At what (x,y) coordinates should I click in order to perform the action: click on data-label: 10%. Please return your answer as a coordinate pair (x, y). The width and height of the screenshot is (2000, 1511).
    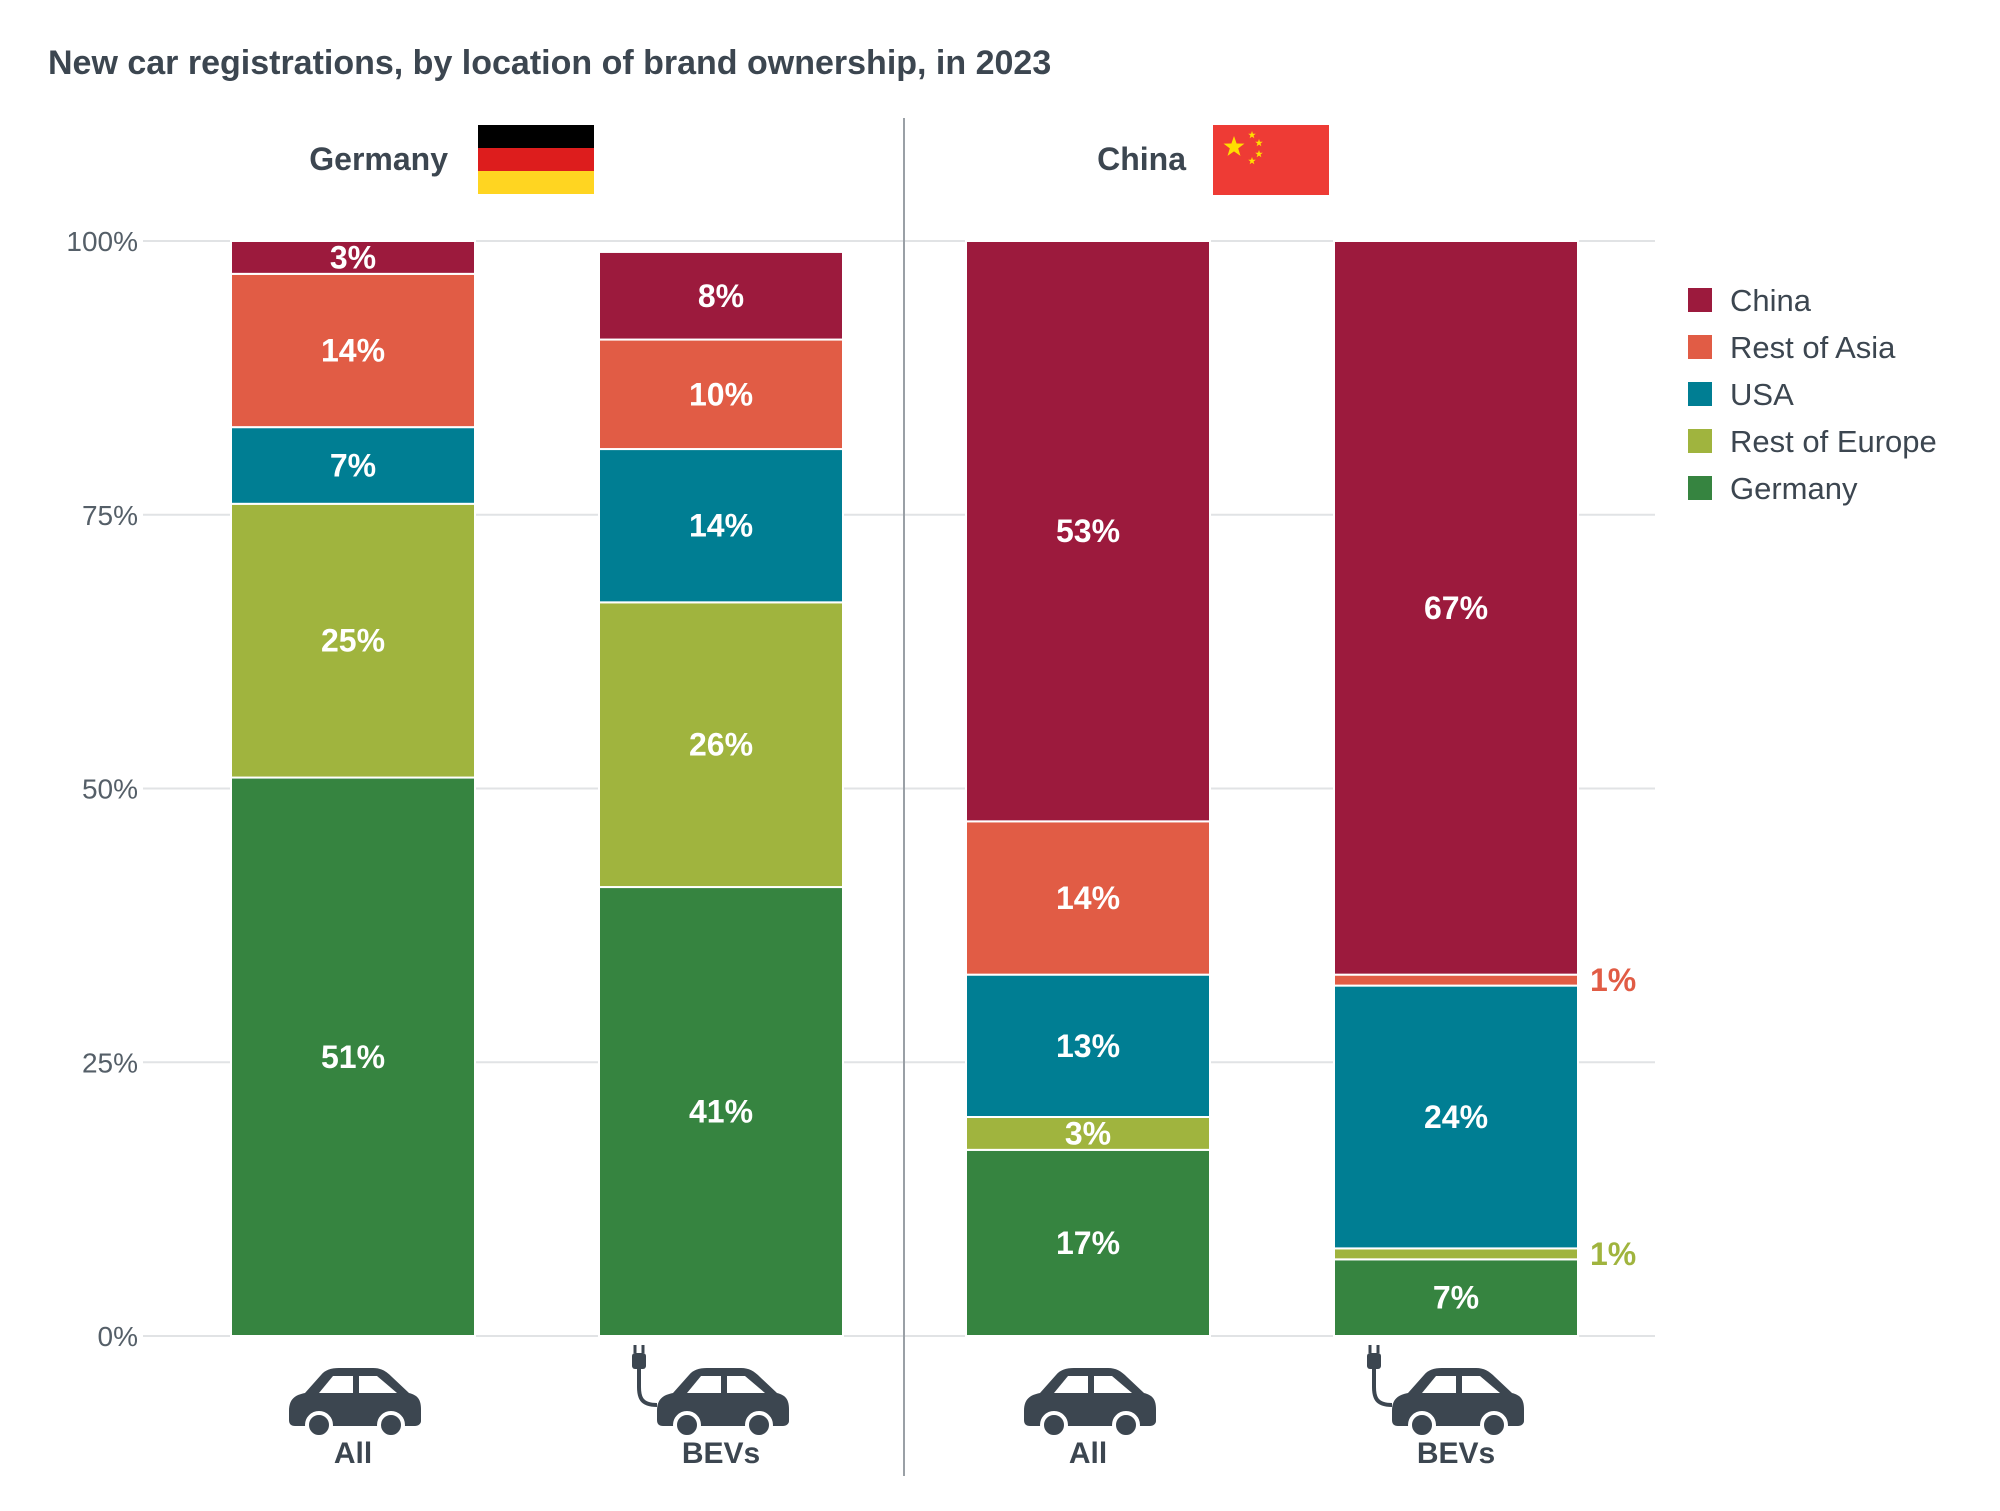
    Looking at the image, I should click on (721, 394).